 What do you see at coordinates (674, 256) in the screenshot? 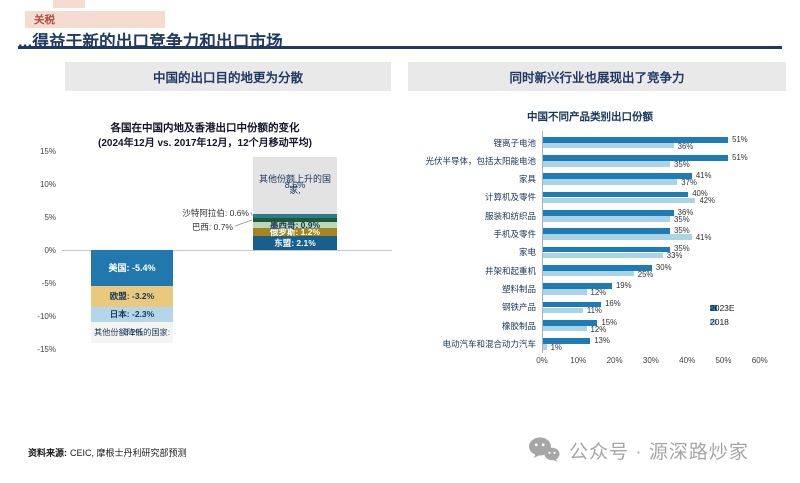
I see `bar-value-2018: 33%` at bounding box center [674, 256].